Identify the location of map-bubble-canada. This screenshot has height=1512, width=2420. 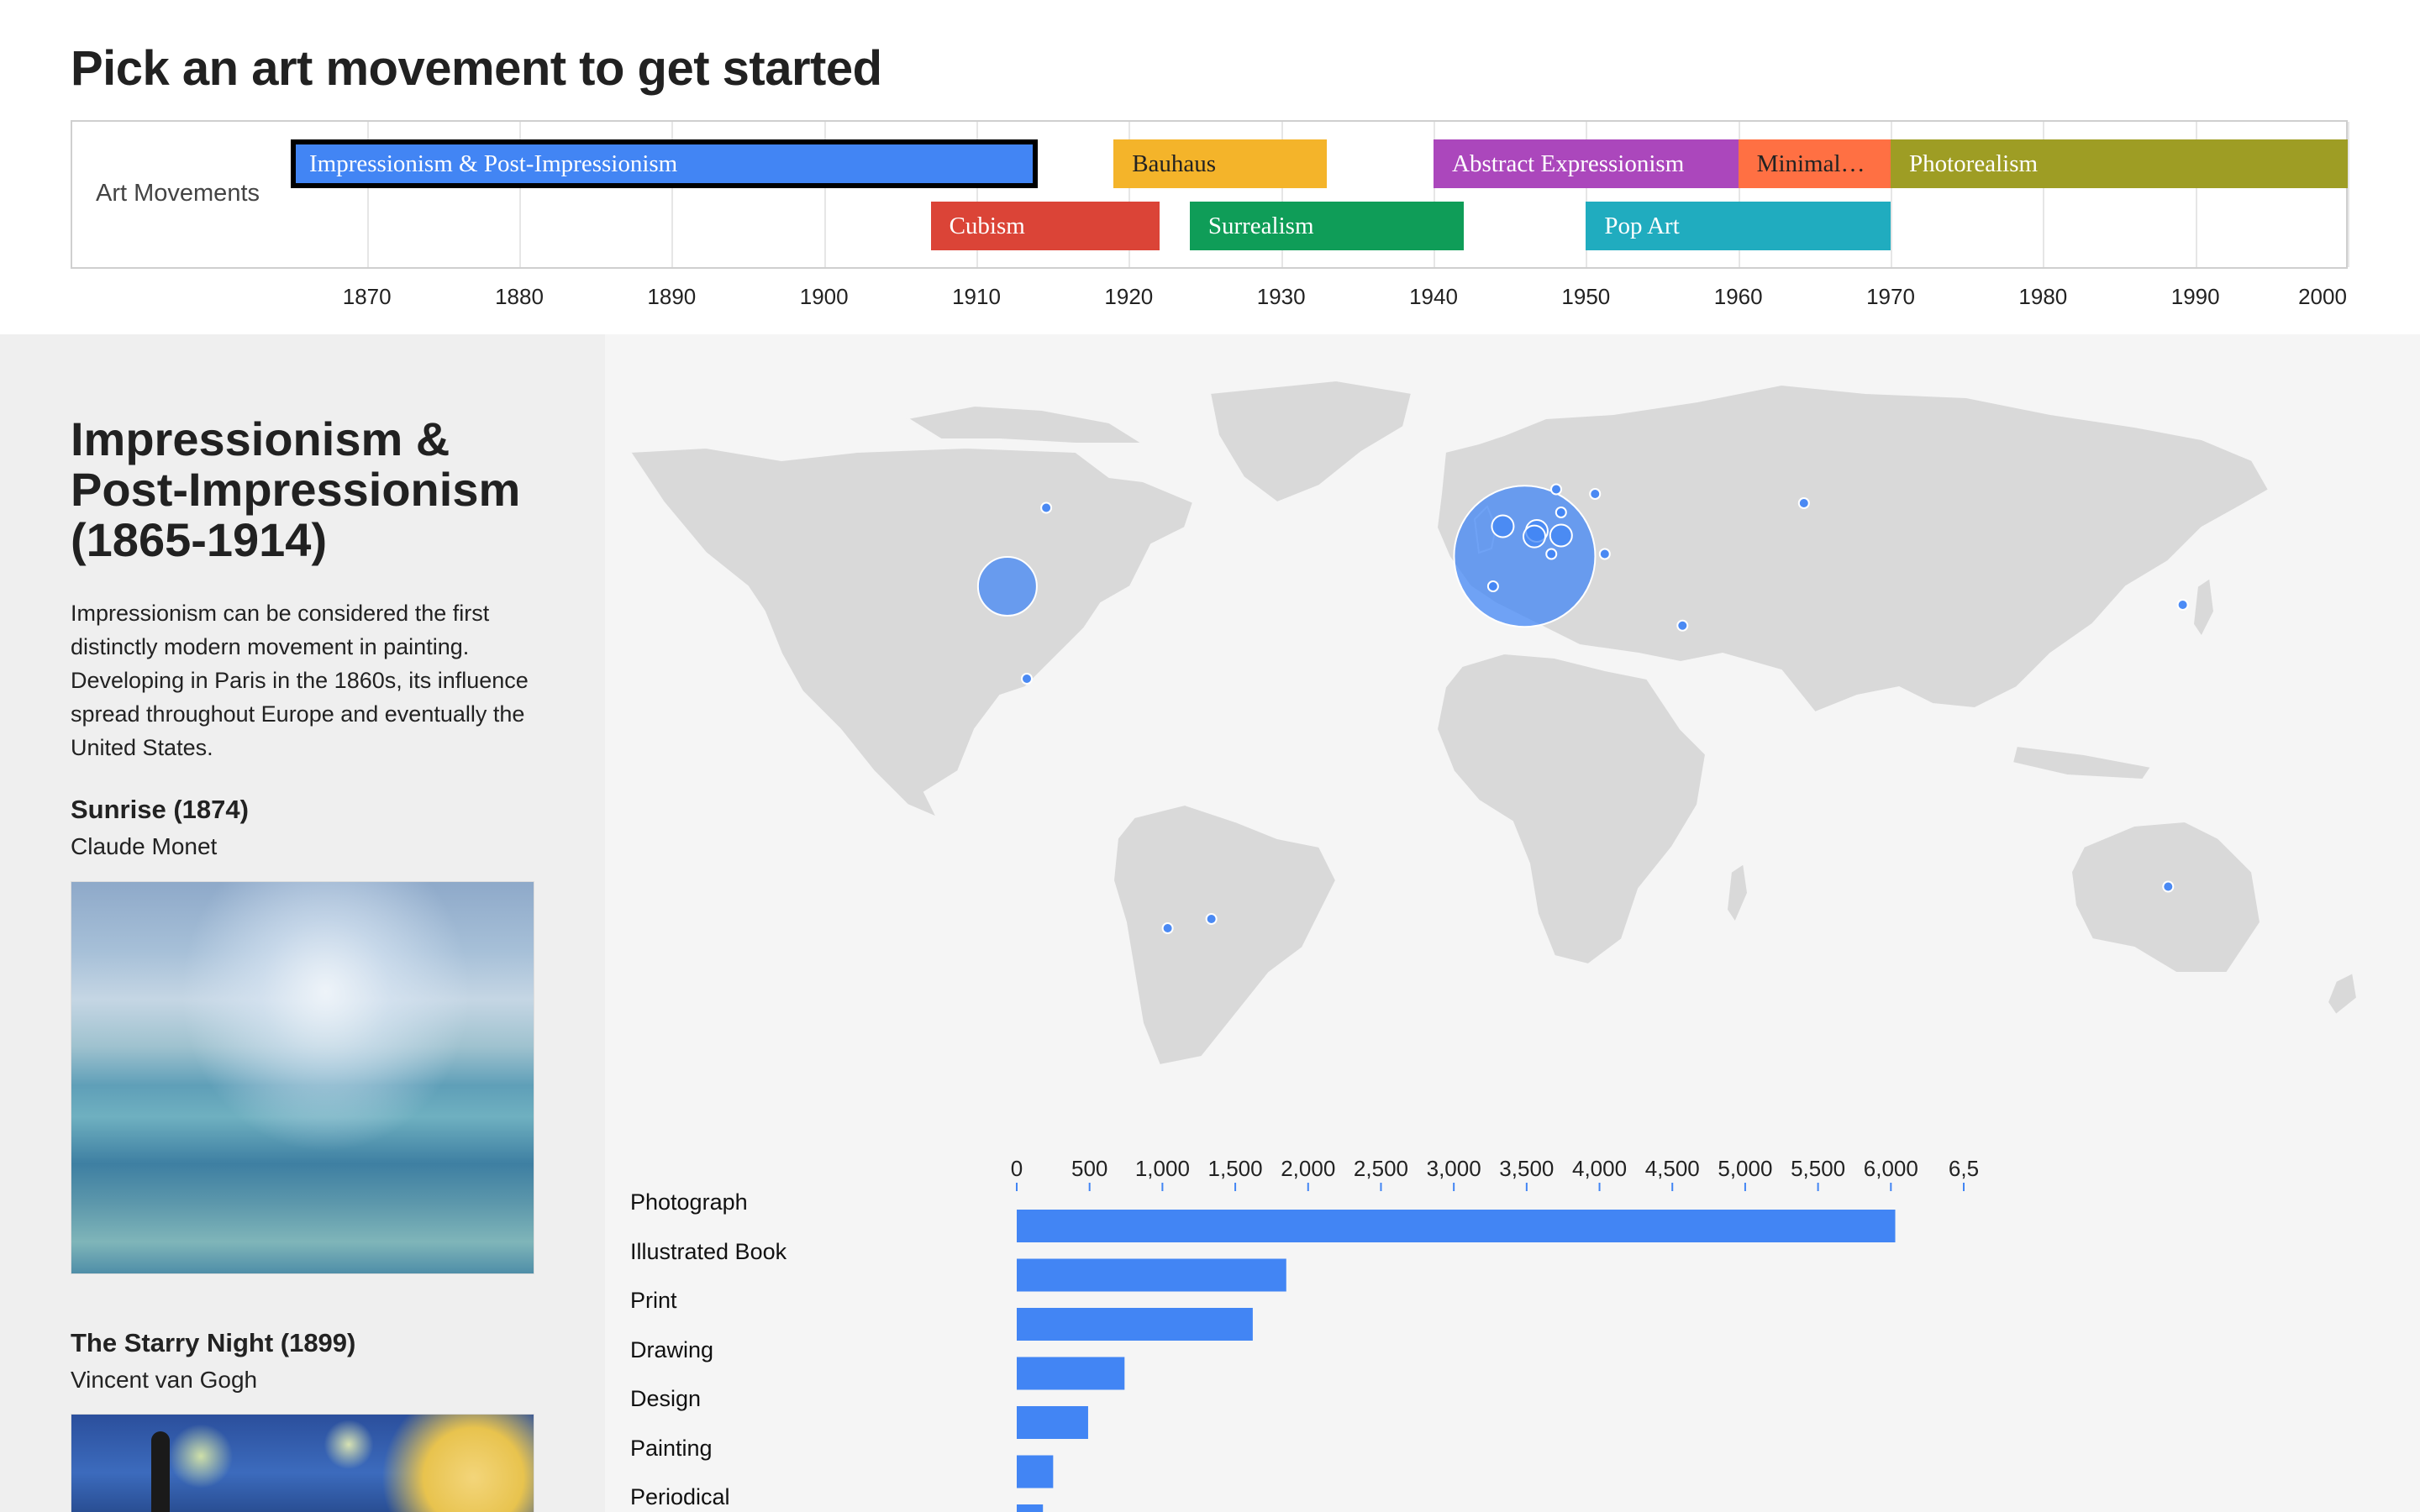
(1046, 507).